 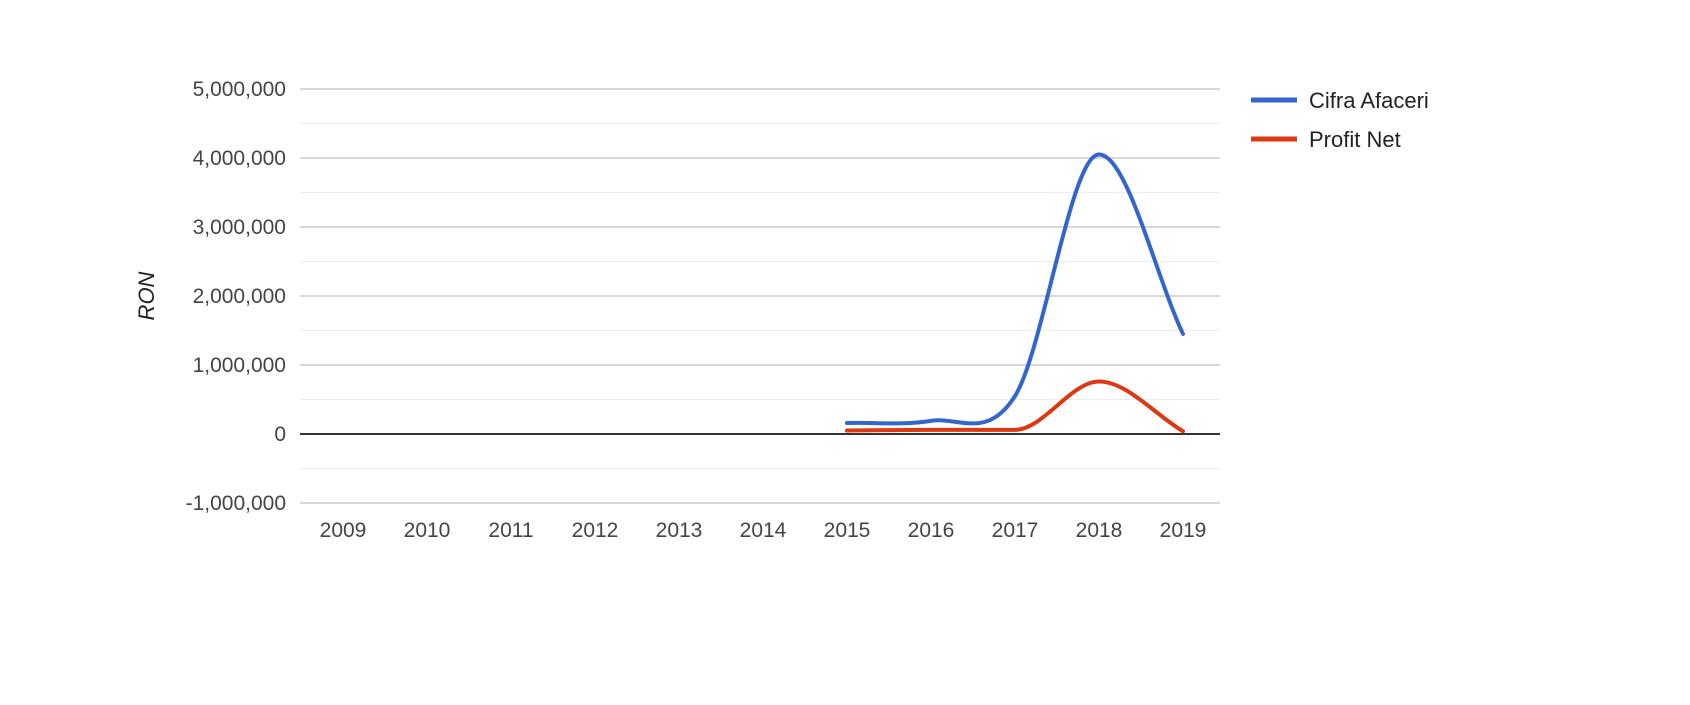 I want to click on x-tick-label: 2015, so click(x=847, y=530).